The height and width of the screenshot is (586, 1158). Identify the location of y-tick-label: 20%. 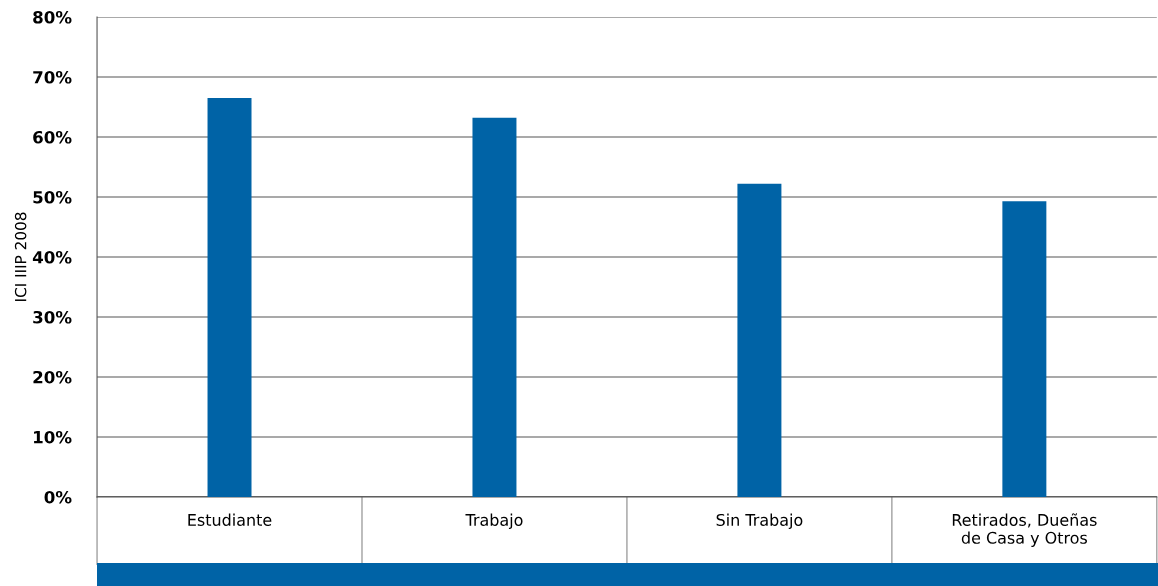
(52, 377).